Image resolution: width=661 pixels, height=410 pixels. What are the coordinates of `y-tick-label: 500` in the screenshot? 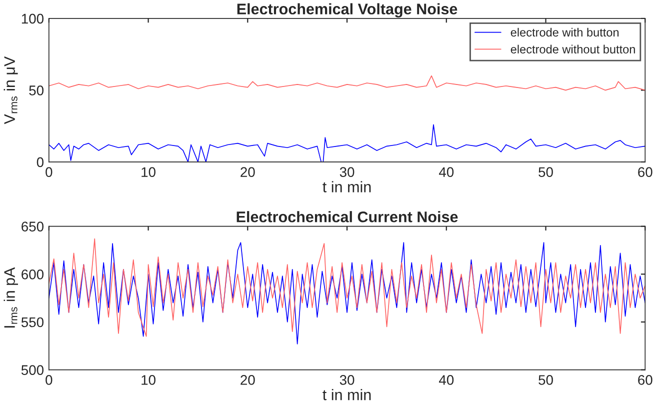 It's located at (32, 370).